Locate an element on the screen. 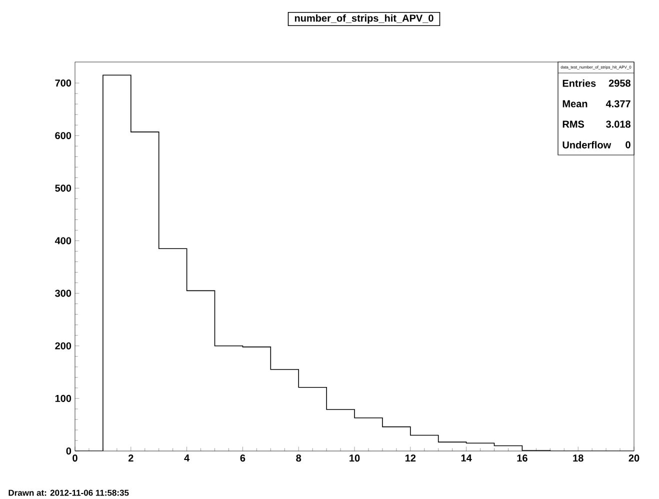 The width and height of the screenshot is (659, 499). annotation: 0 is located at coordinates (628, 144).